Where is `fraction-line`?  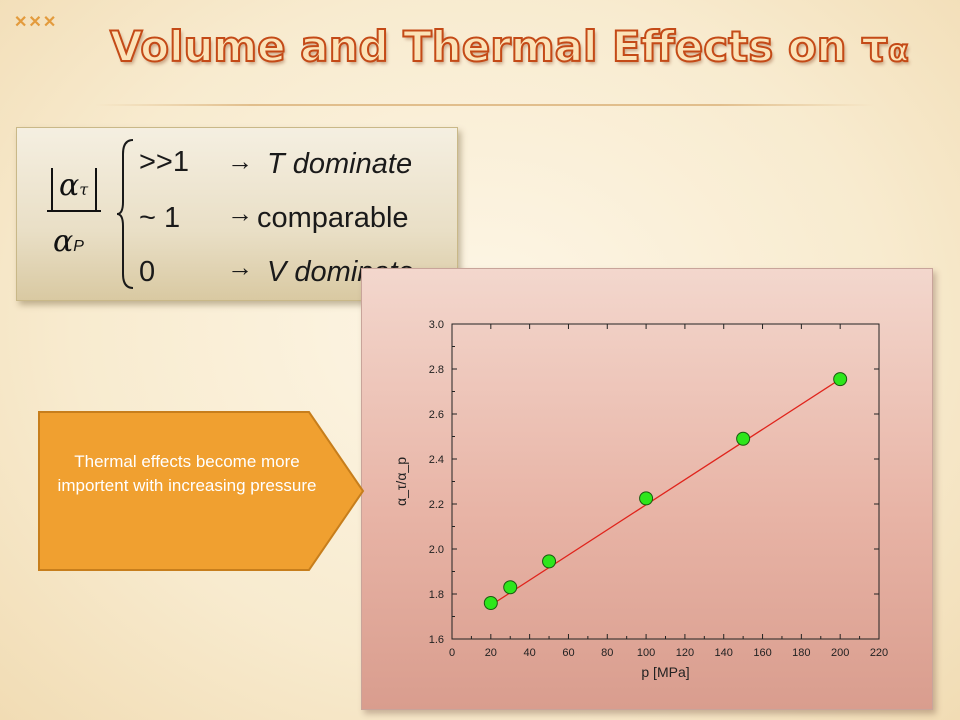
fraction-line is located at coordinates (74, 211).